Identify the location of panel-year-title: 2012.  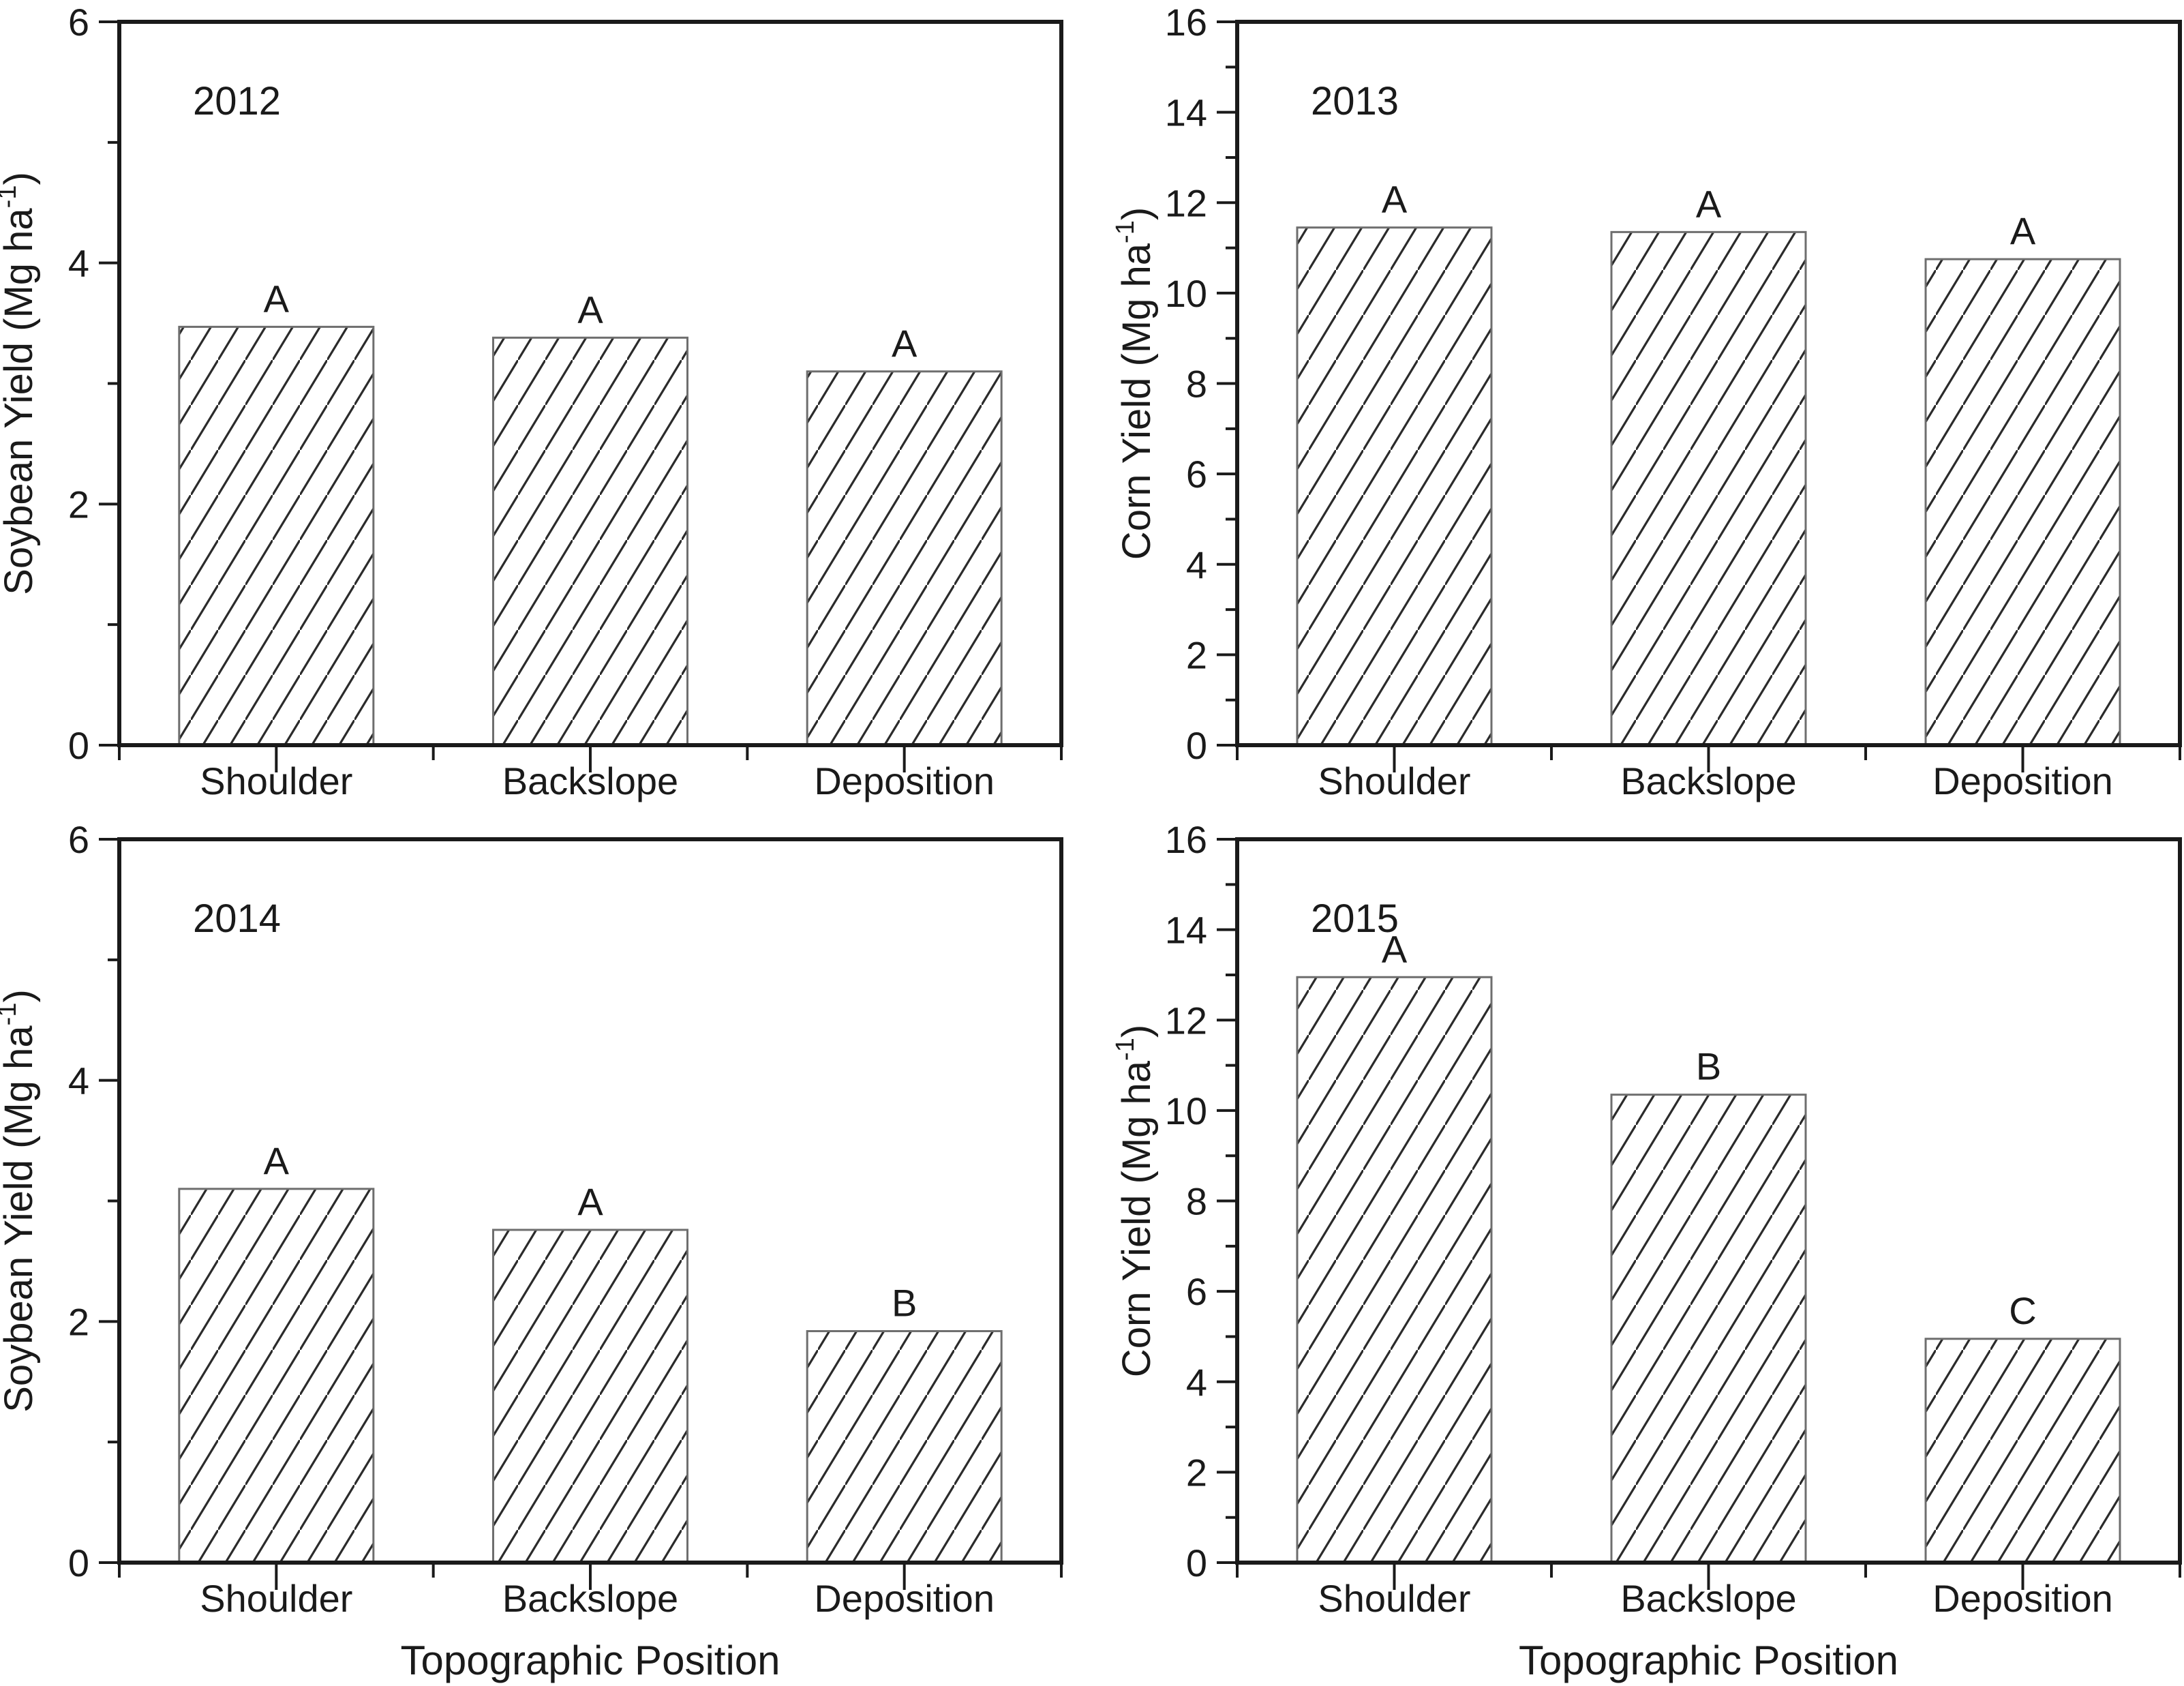
(237, 101).